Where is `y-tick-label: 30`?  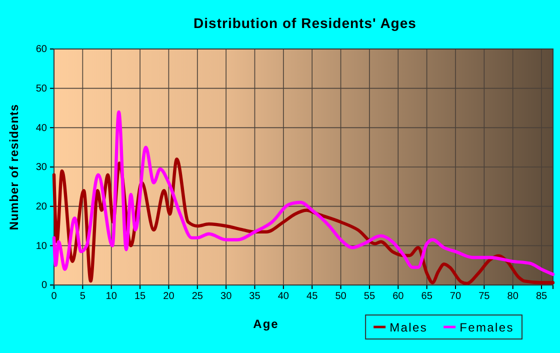
y-tick-label: 30 is located at coordinates (42, 168).